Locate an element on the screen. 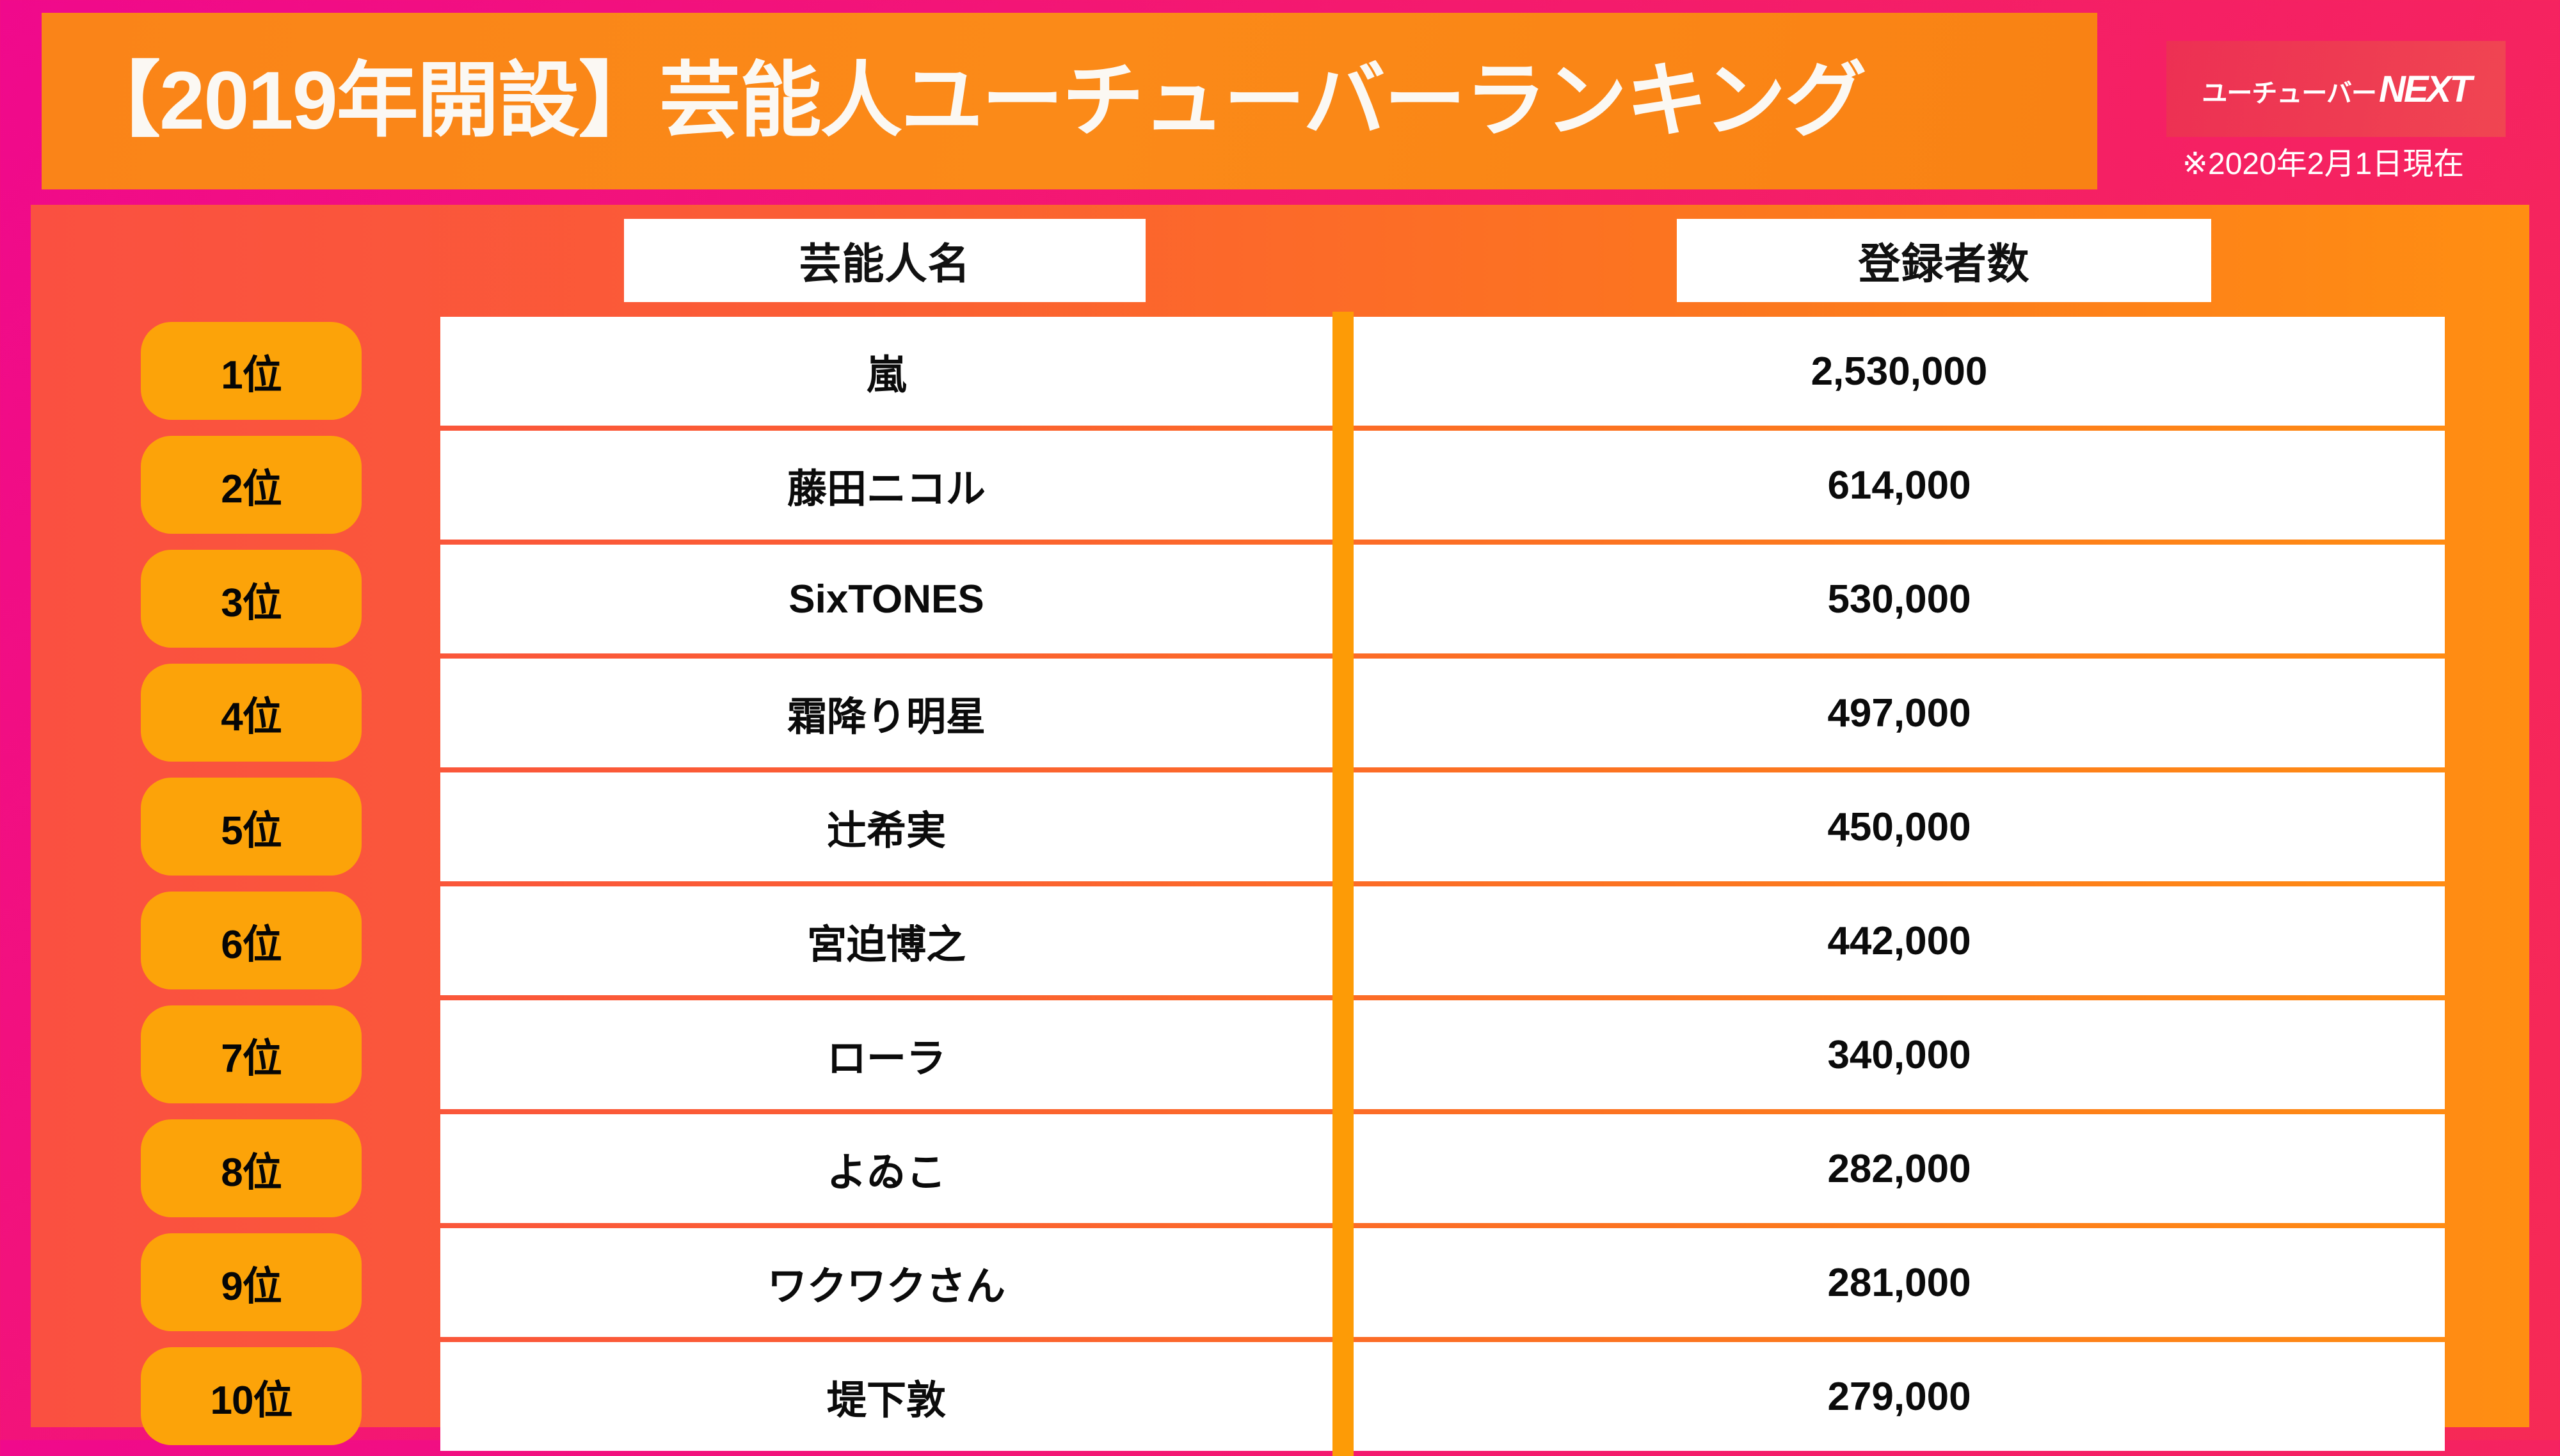 This screenshot has width=2560, height=1456. rank-badge: 2位 is located at coordinates (251, 485).